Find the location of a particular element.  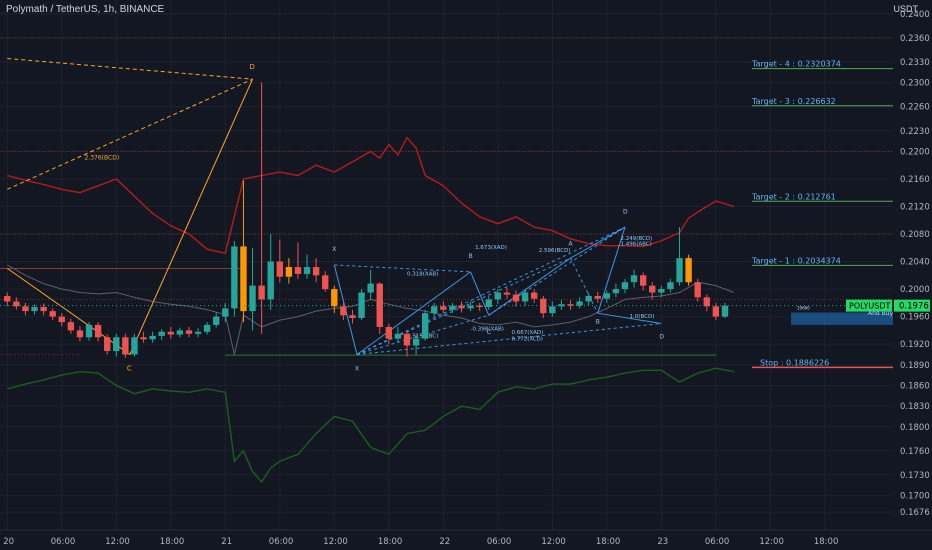

price-axis-background is located at coordinates (912, 275).